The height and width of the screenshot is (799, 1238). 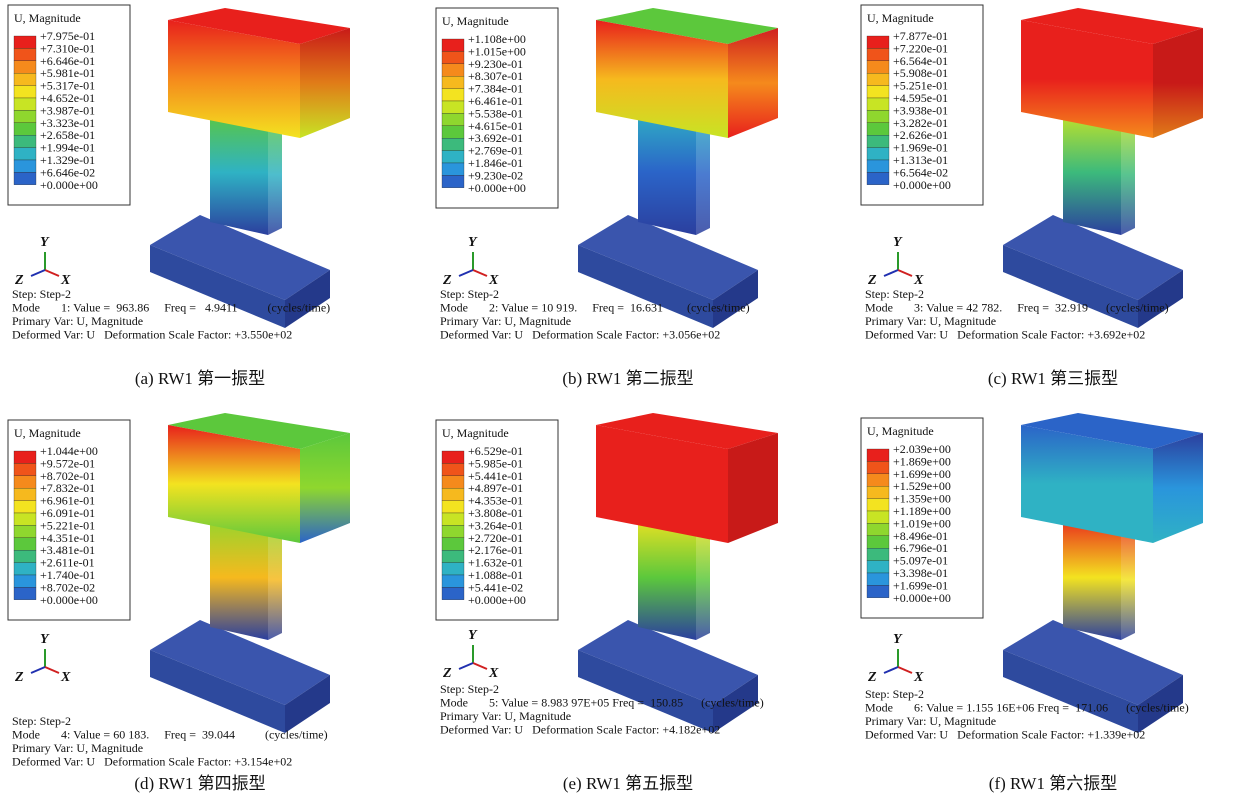 I want to click on legend-label: +8.702e-01, so click(x=67, y=476).